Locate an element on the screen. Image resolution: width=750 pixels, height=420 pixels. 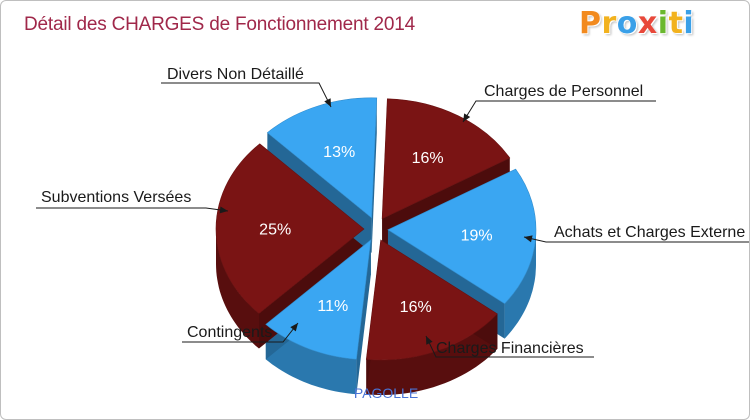
proxiti-logo: Proxiti is located at coordinates (636, 23).